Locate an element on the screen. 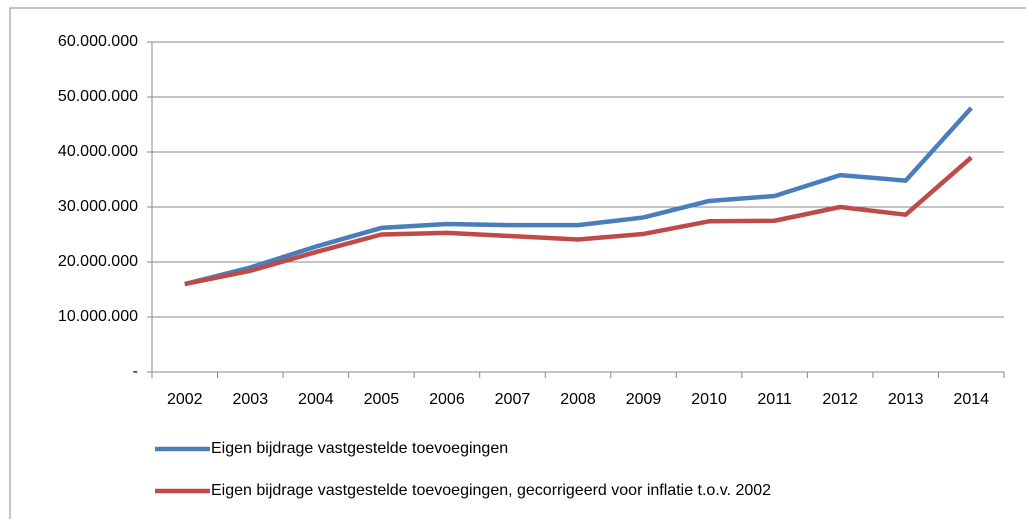 The width and height of the screenshot is (1026, 519). legend-label: Eigen bijdrage vastgestelde toevoegingen is located at coordinates (359, 448).